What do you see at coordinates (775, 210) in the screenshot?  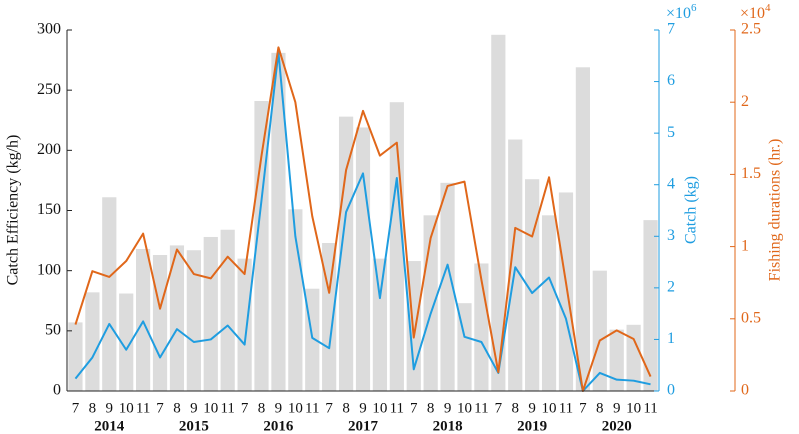 I see `y3-axis-label: Fishing durations (hr.)` at bounding box center [775, 210].